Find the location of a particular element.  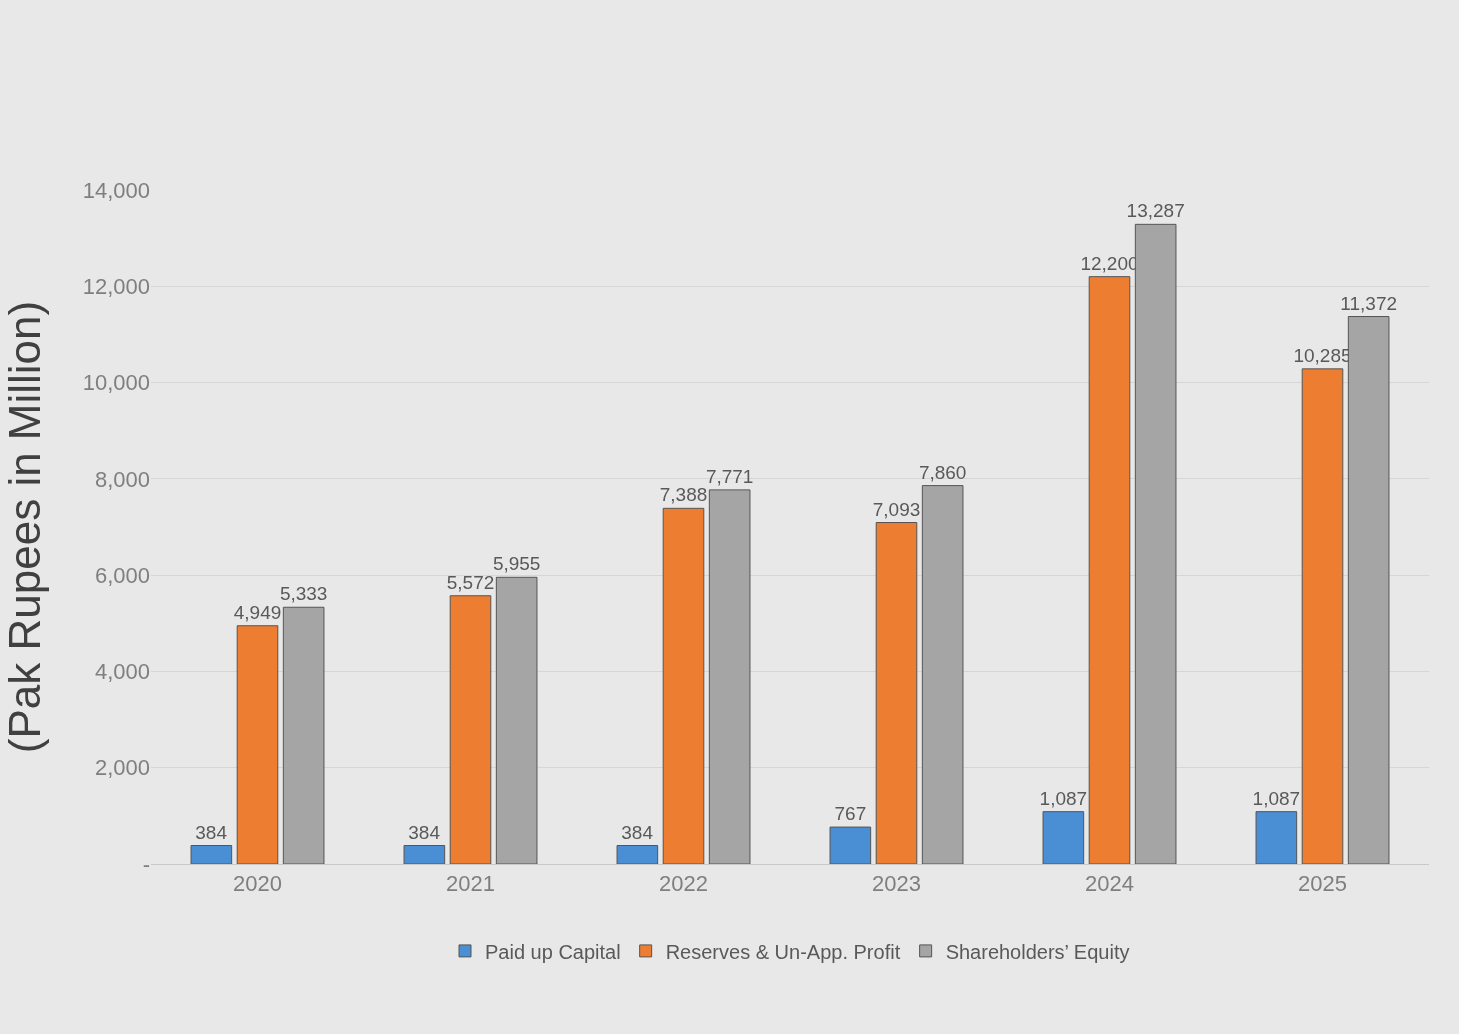

x-tick-label: 2021 is located at coordinates (470, 884).